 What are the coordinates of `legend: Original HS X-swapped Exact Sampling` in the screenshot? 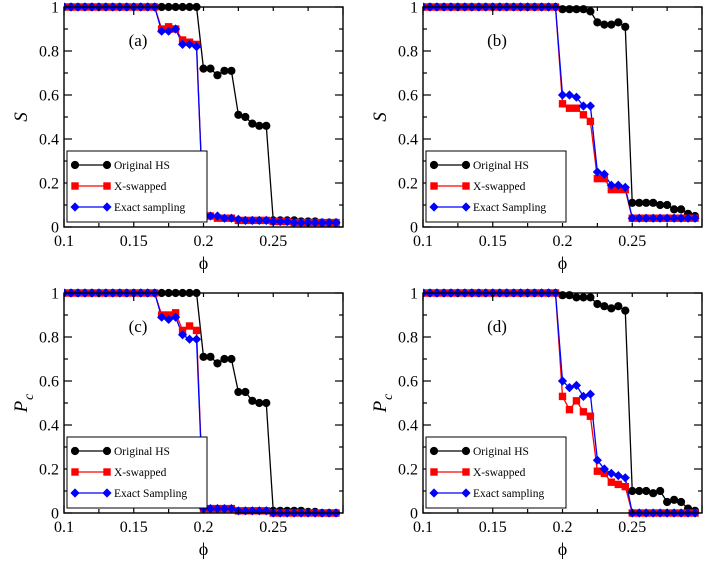 It's located at (137, 472).